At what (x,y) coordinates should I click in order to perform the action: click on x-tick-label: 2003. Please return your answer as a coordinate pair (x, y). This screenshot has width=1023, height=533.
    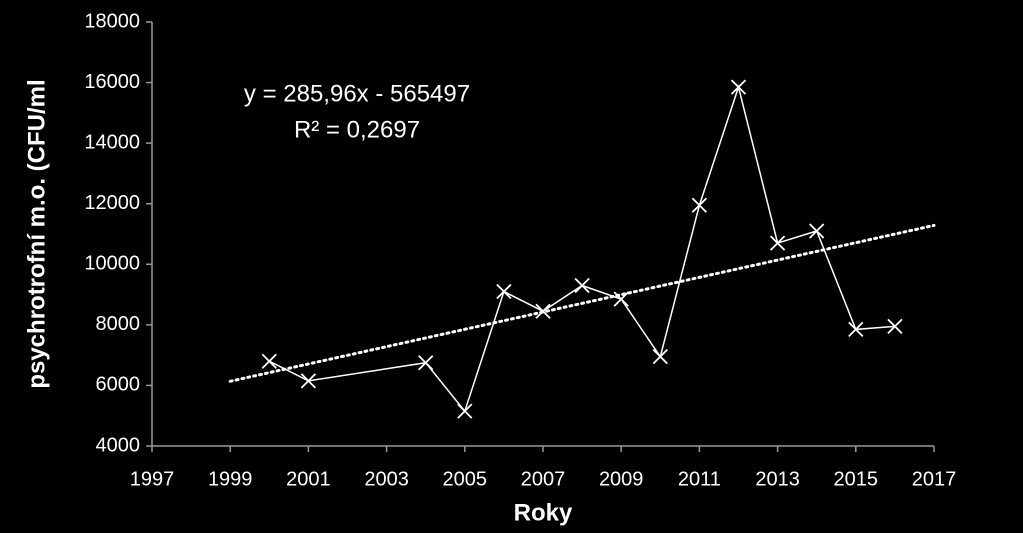
    Looking at the image, I should click on (386, 479).